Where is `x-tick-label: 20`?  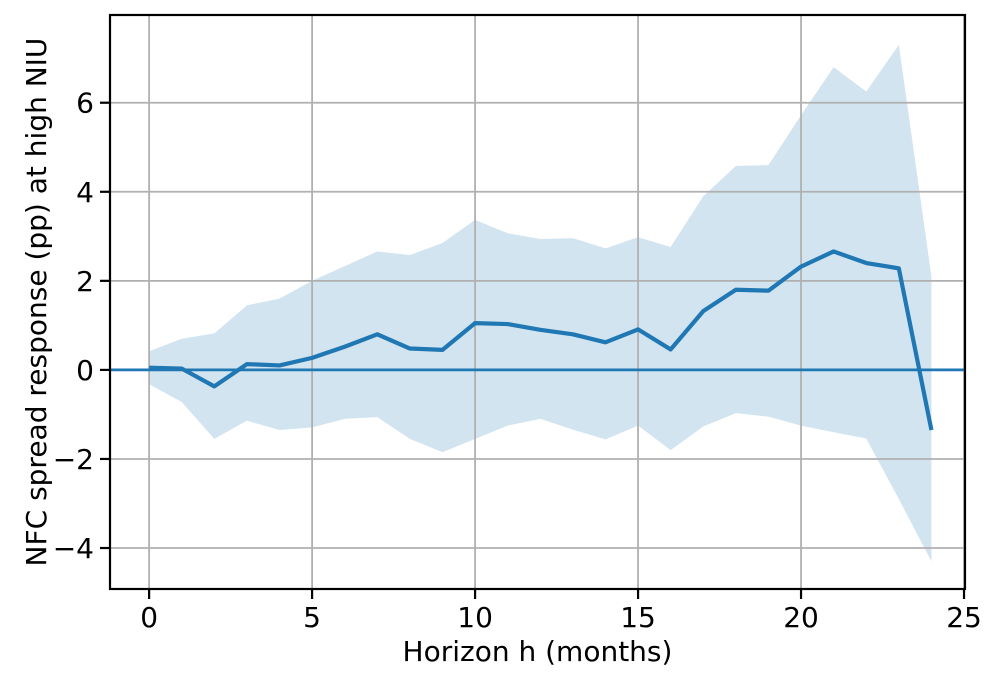
x-tick-label: 20 is located at coordinates (801, 617).